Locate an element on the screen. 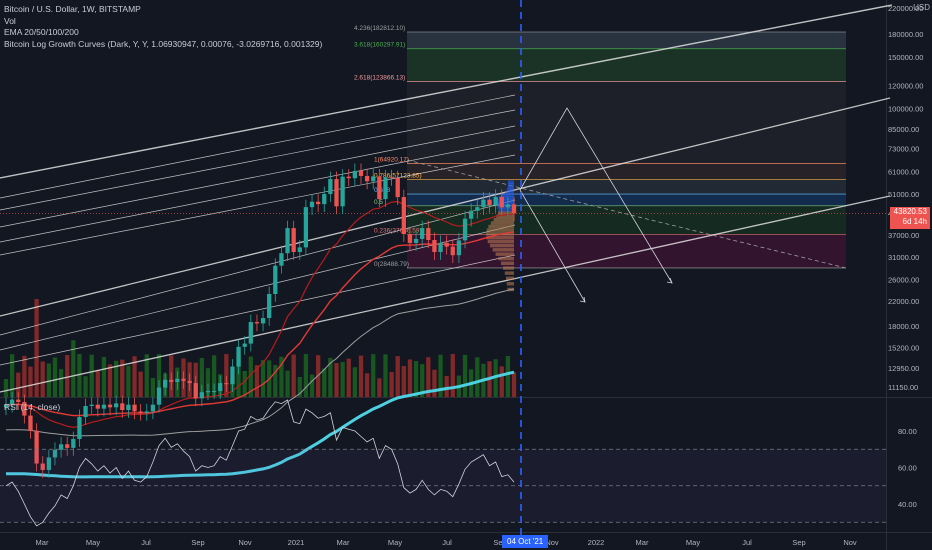 This screenshot has height=550, width=932. currency-label: USD is located at coordinates (921, 7).